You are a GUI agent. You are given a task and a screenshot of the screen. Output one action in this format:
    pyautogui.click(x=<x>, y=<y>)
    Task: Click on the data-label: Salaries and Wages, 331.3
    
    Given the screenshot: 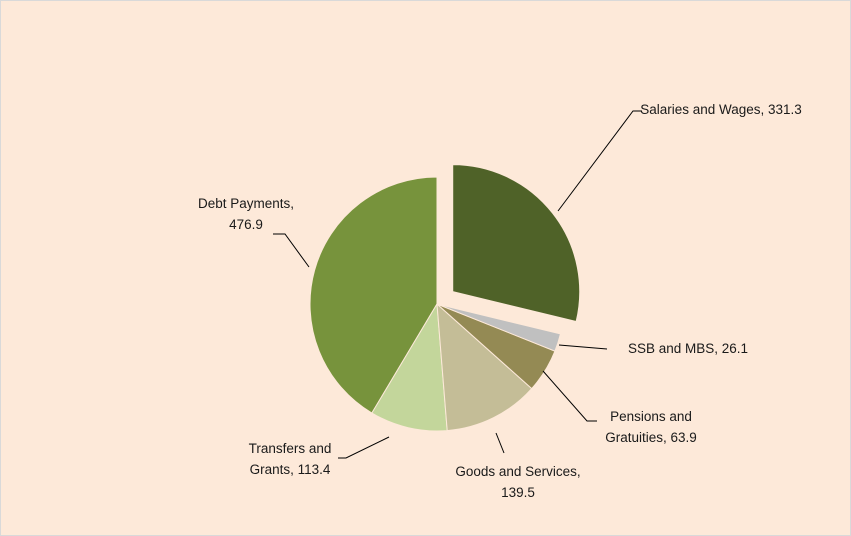 What is the action you would take?
    pyautogui.click(x=721, y=109)
    